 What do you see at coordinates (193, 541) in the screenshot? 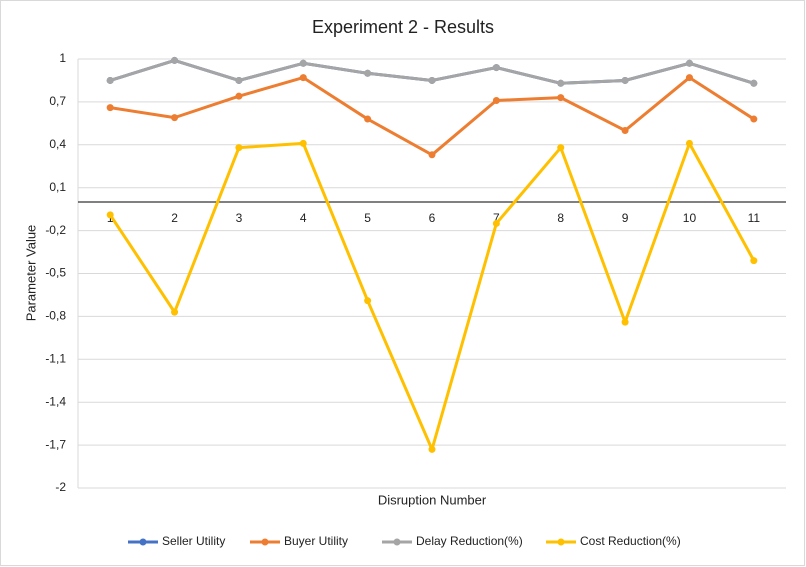
I see `legend-label: Seller Utility` at bounding box center [193, 541].